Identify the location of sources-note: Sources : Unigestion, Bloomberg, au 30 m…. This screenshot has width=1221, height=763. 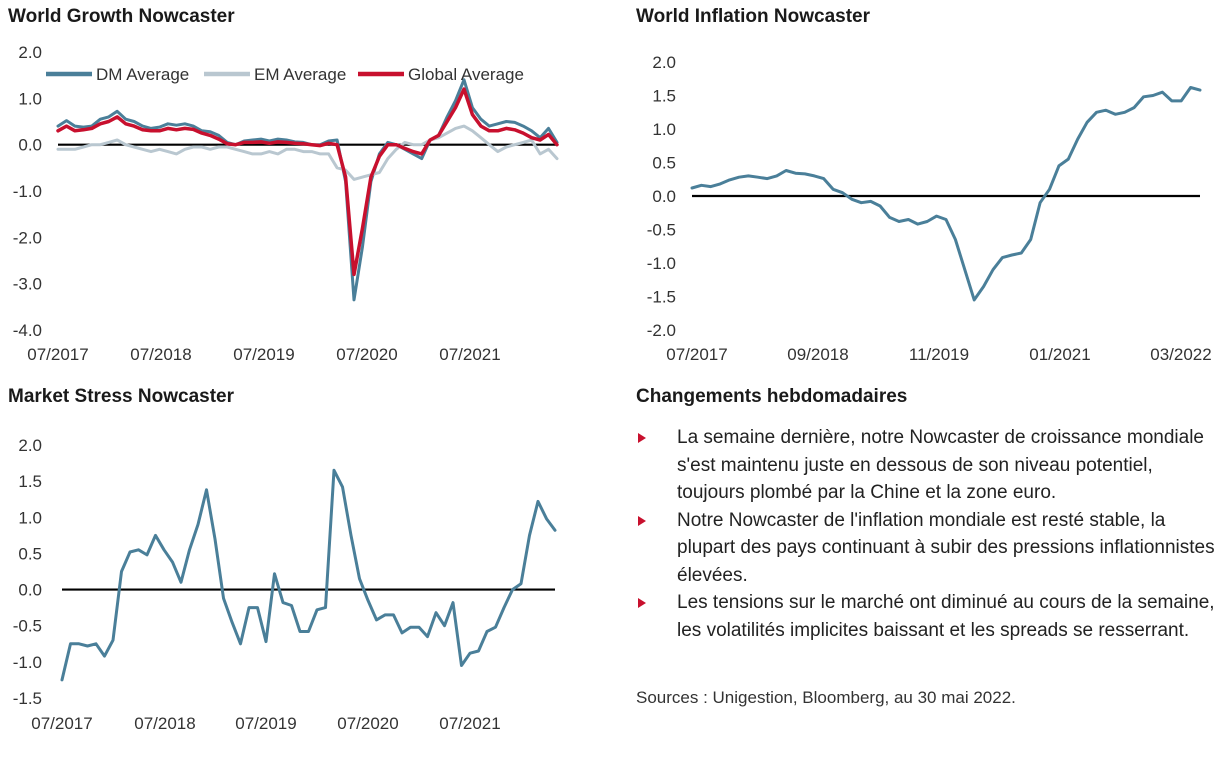
(826, 697).